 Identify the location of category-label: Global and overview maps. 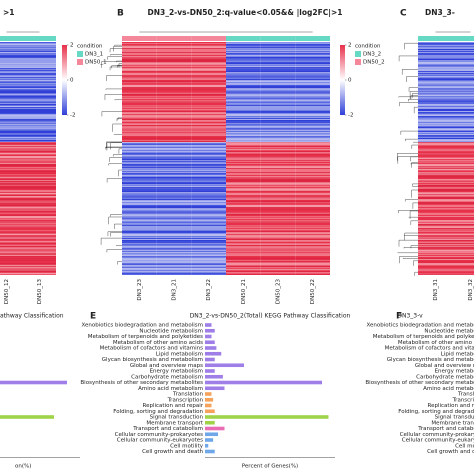
(444, 366).